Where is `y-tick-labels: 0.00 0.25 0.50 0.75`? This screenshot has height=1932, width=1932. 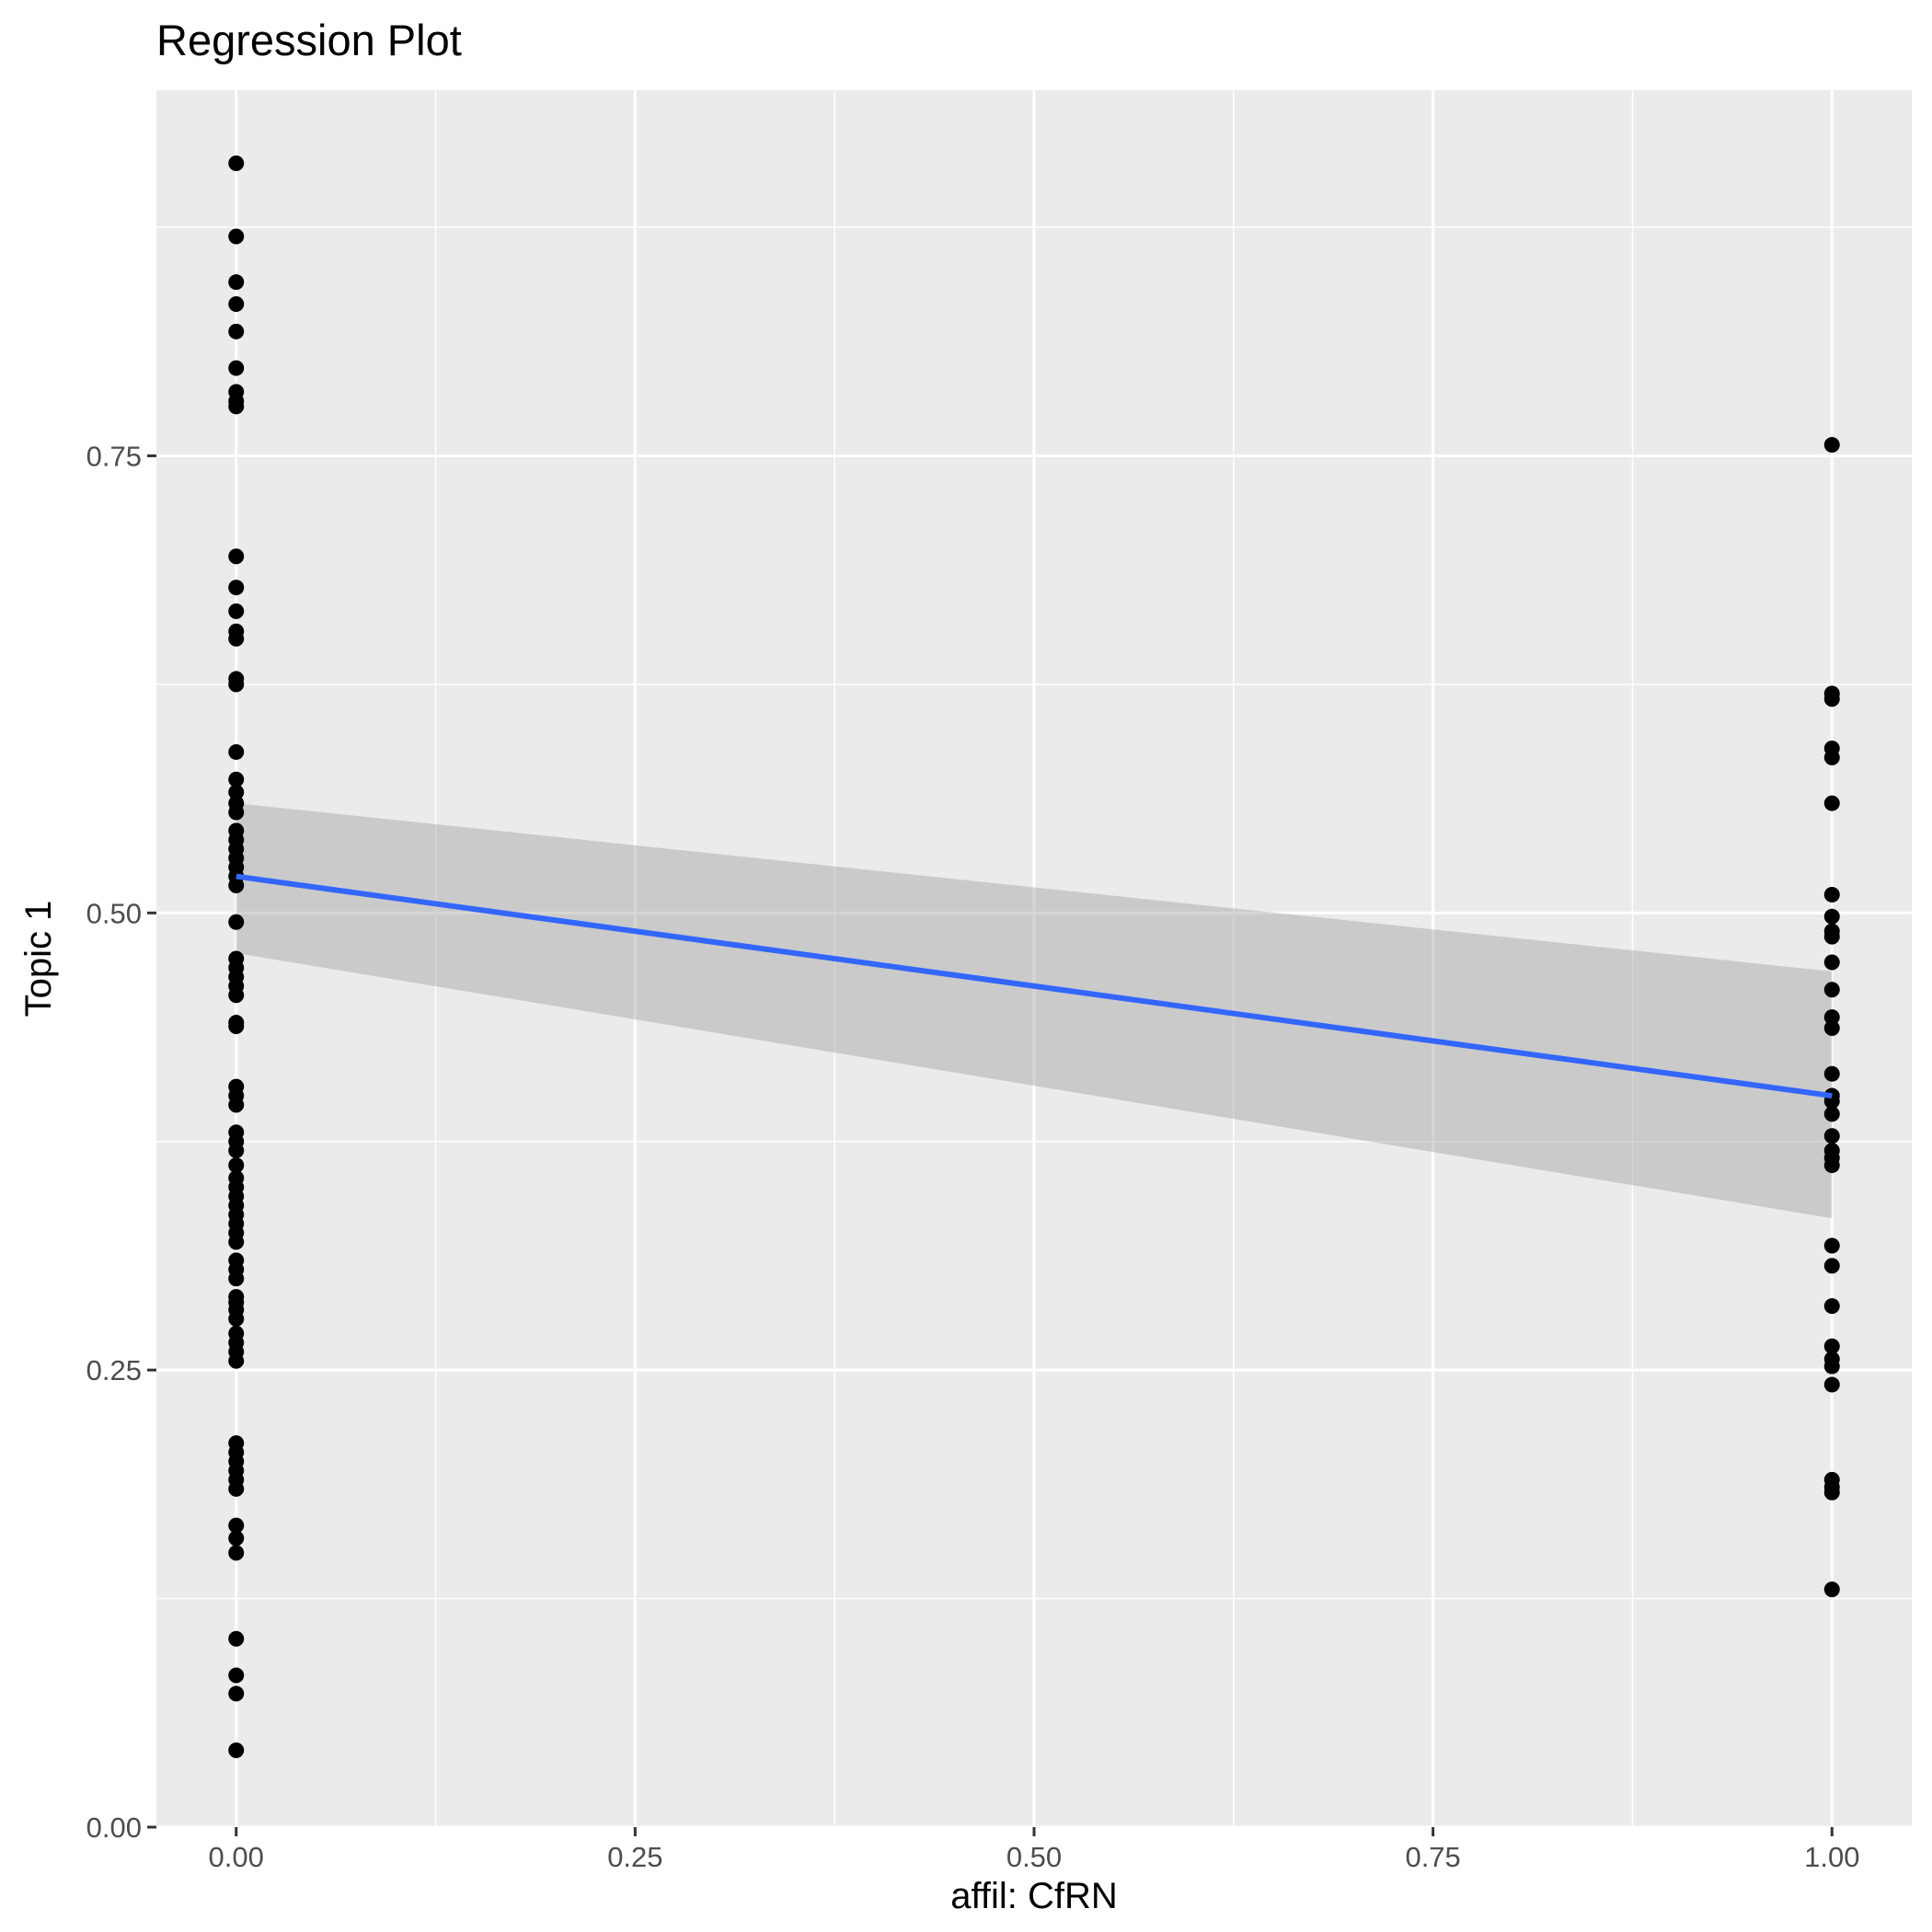 y-tick-labels: 0.00 0.25 0.50 0.75 is located at coordinates (114, 1142).